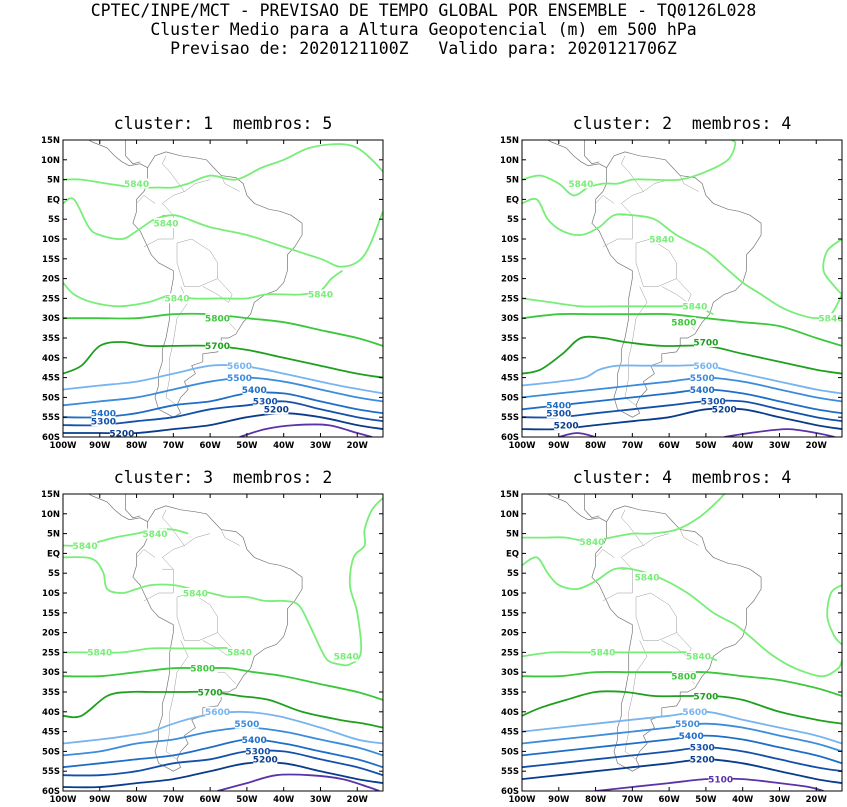 The image size is (847, 807). Describe the element at coordinates (53, 535) in the screenshot. I see `lat-tick-label: 5N` at that location.